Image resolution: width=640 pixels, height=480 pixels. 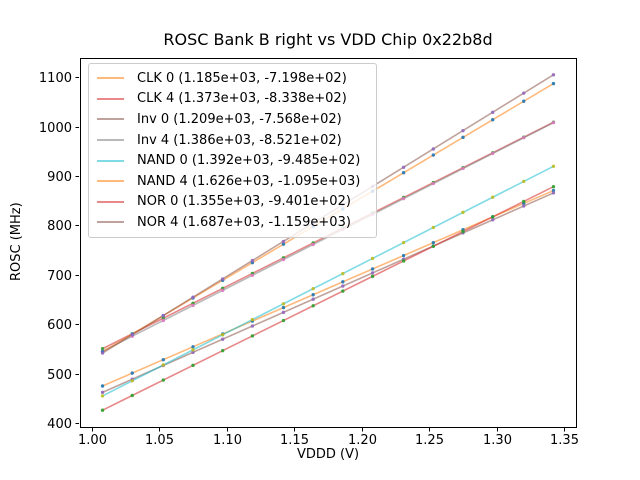 I want to click on y-tick-label: 1000, so click(x=55, y=128).